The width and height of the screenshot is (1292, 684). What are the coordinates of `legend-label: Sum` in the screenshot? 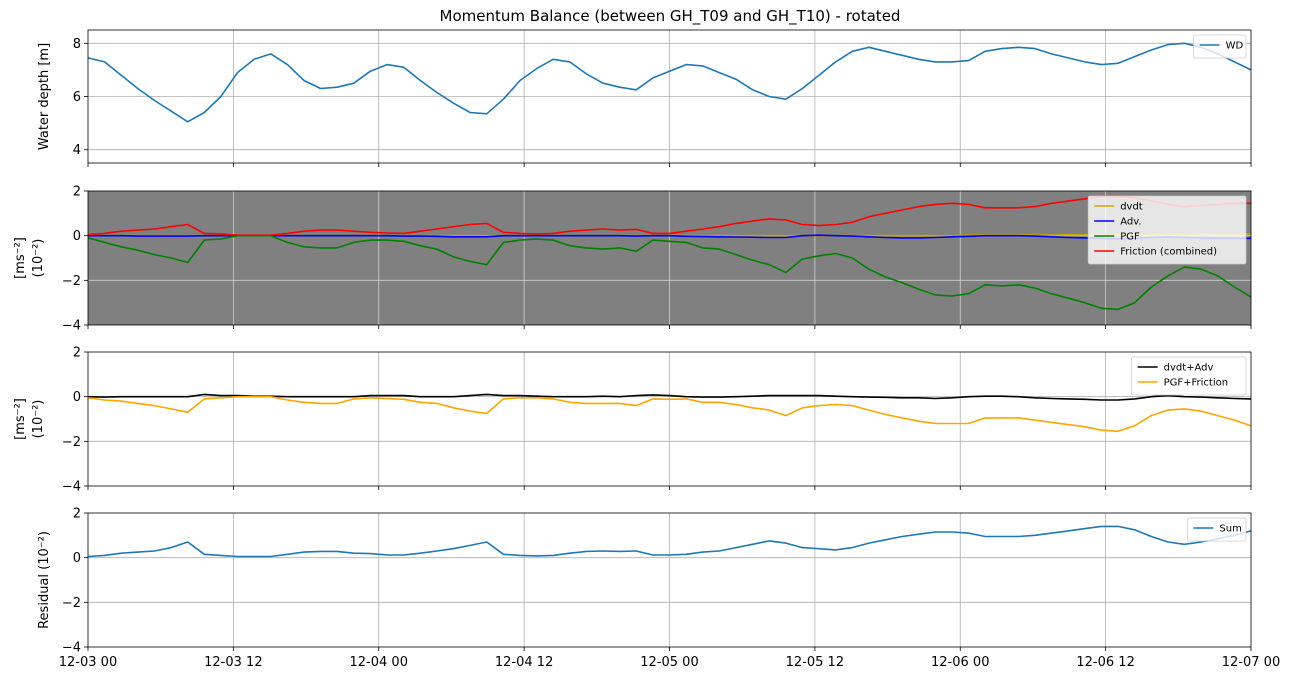 It's located at (1230, 529).